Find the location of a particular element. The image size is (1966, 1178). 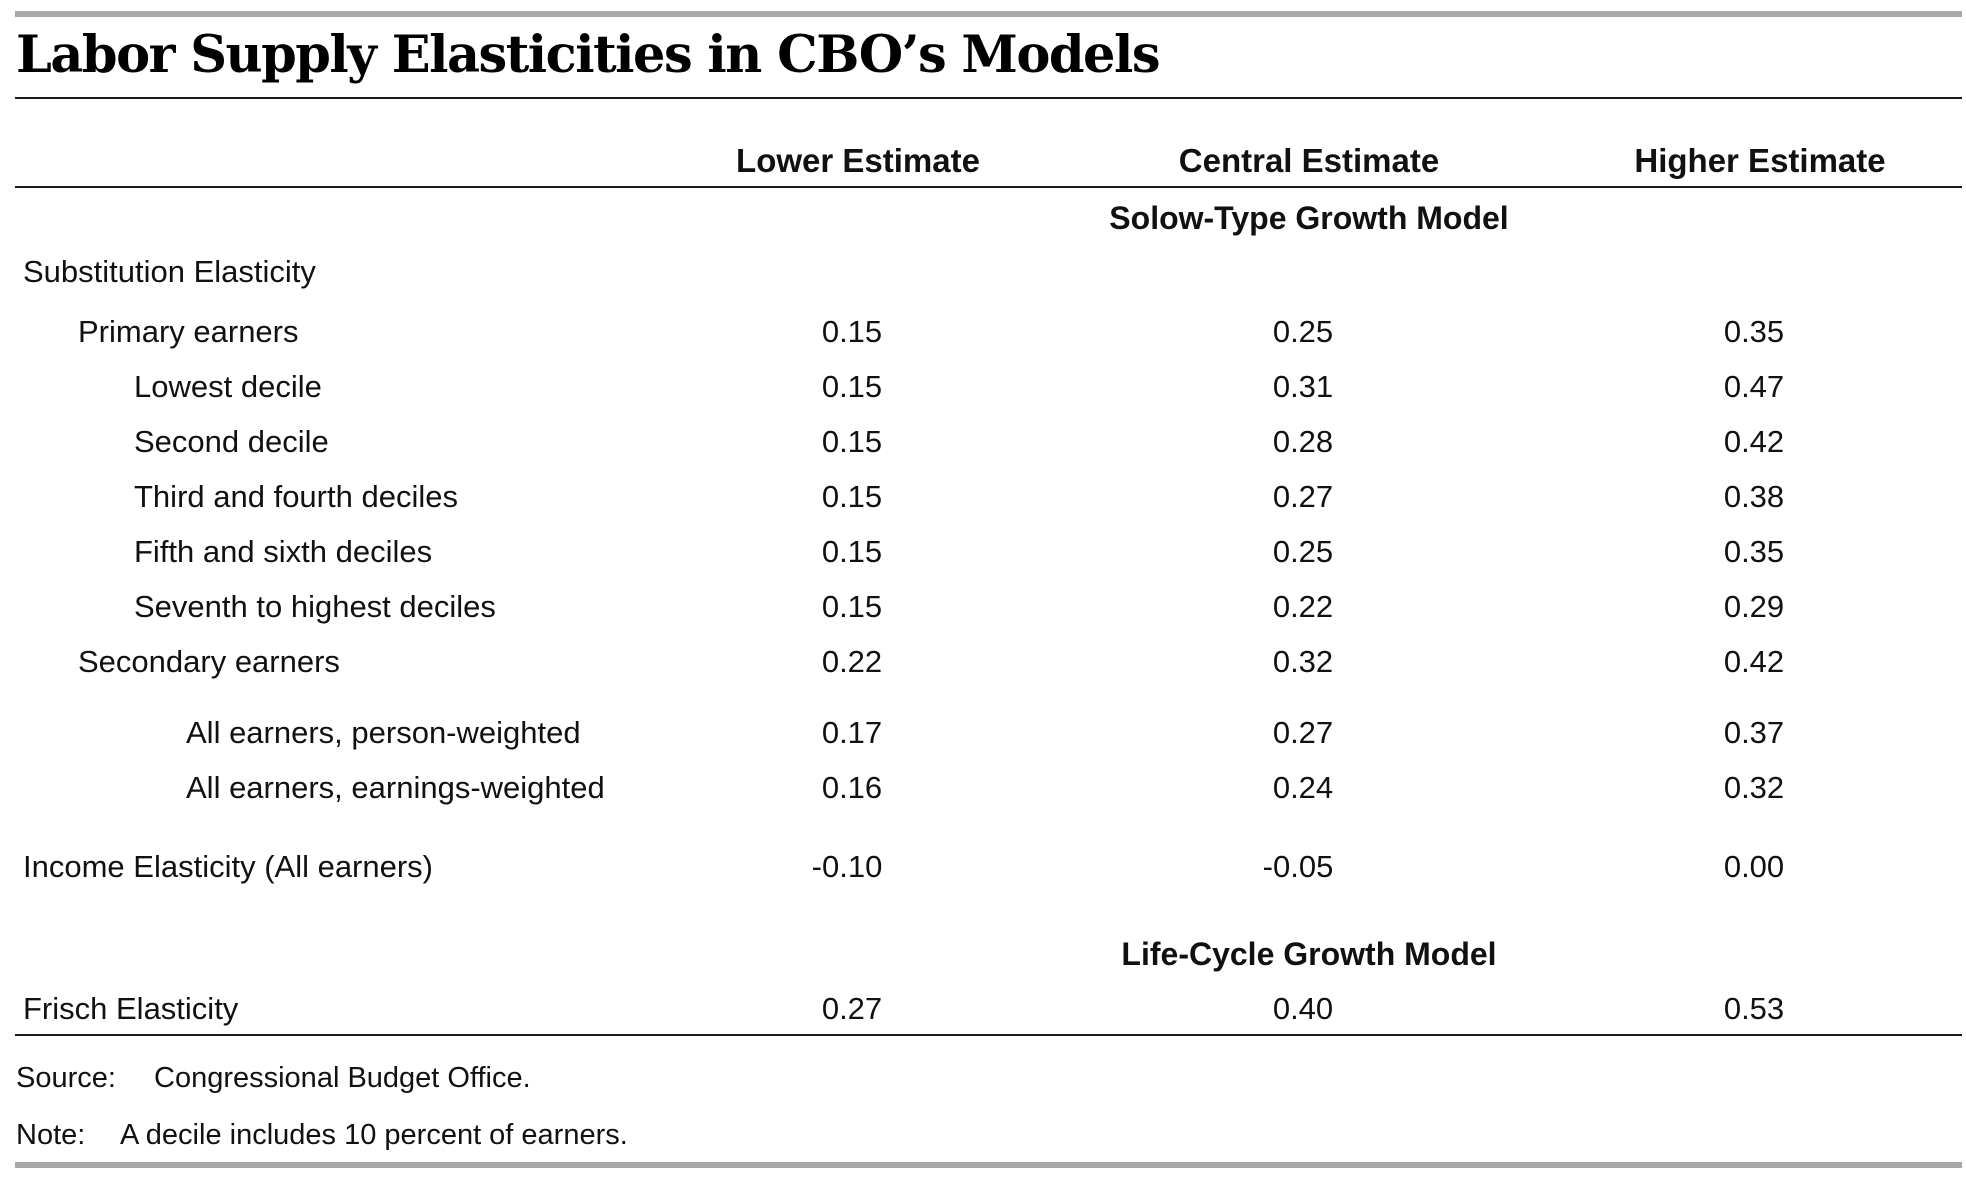

column-header-central: Central Estimate is located at coordinates (1309, 160).